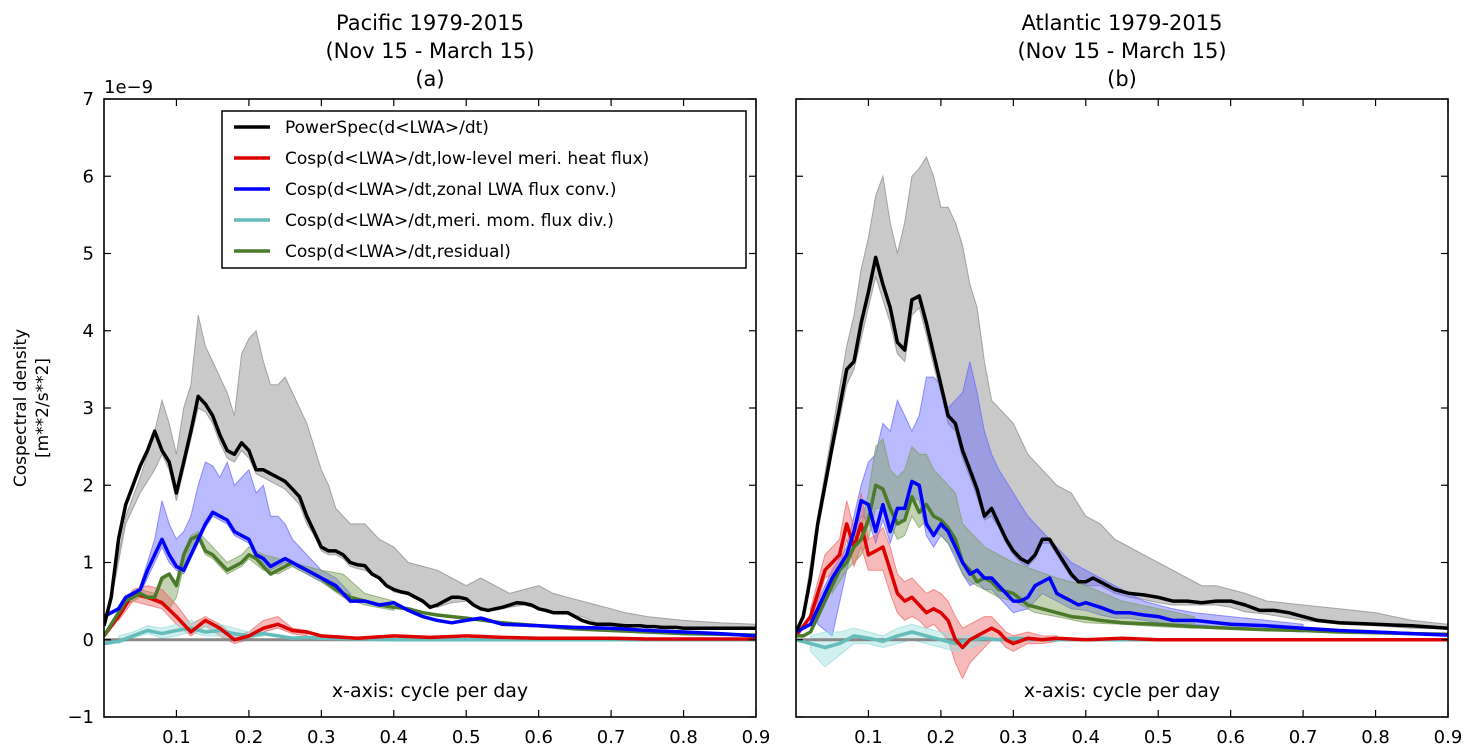 The image size is (1476, 755). What do you see at coordinates (249, 737) in the screenshot?
I see `x-tick-label-a: 0.2` at bounding box center [249, 737].